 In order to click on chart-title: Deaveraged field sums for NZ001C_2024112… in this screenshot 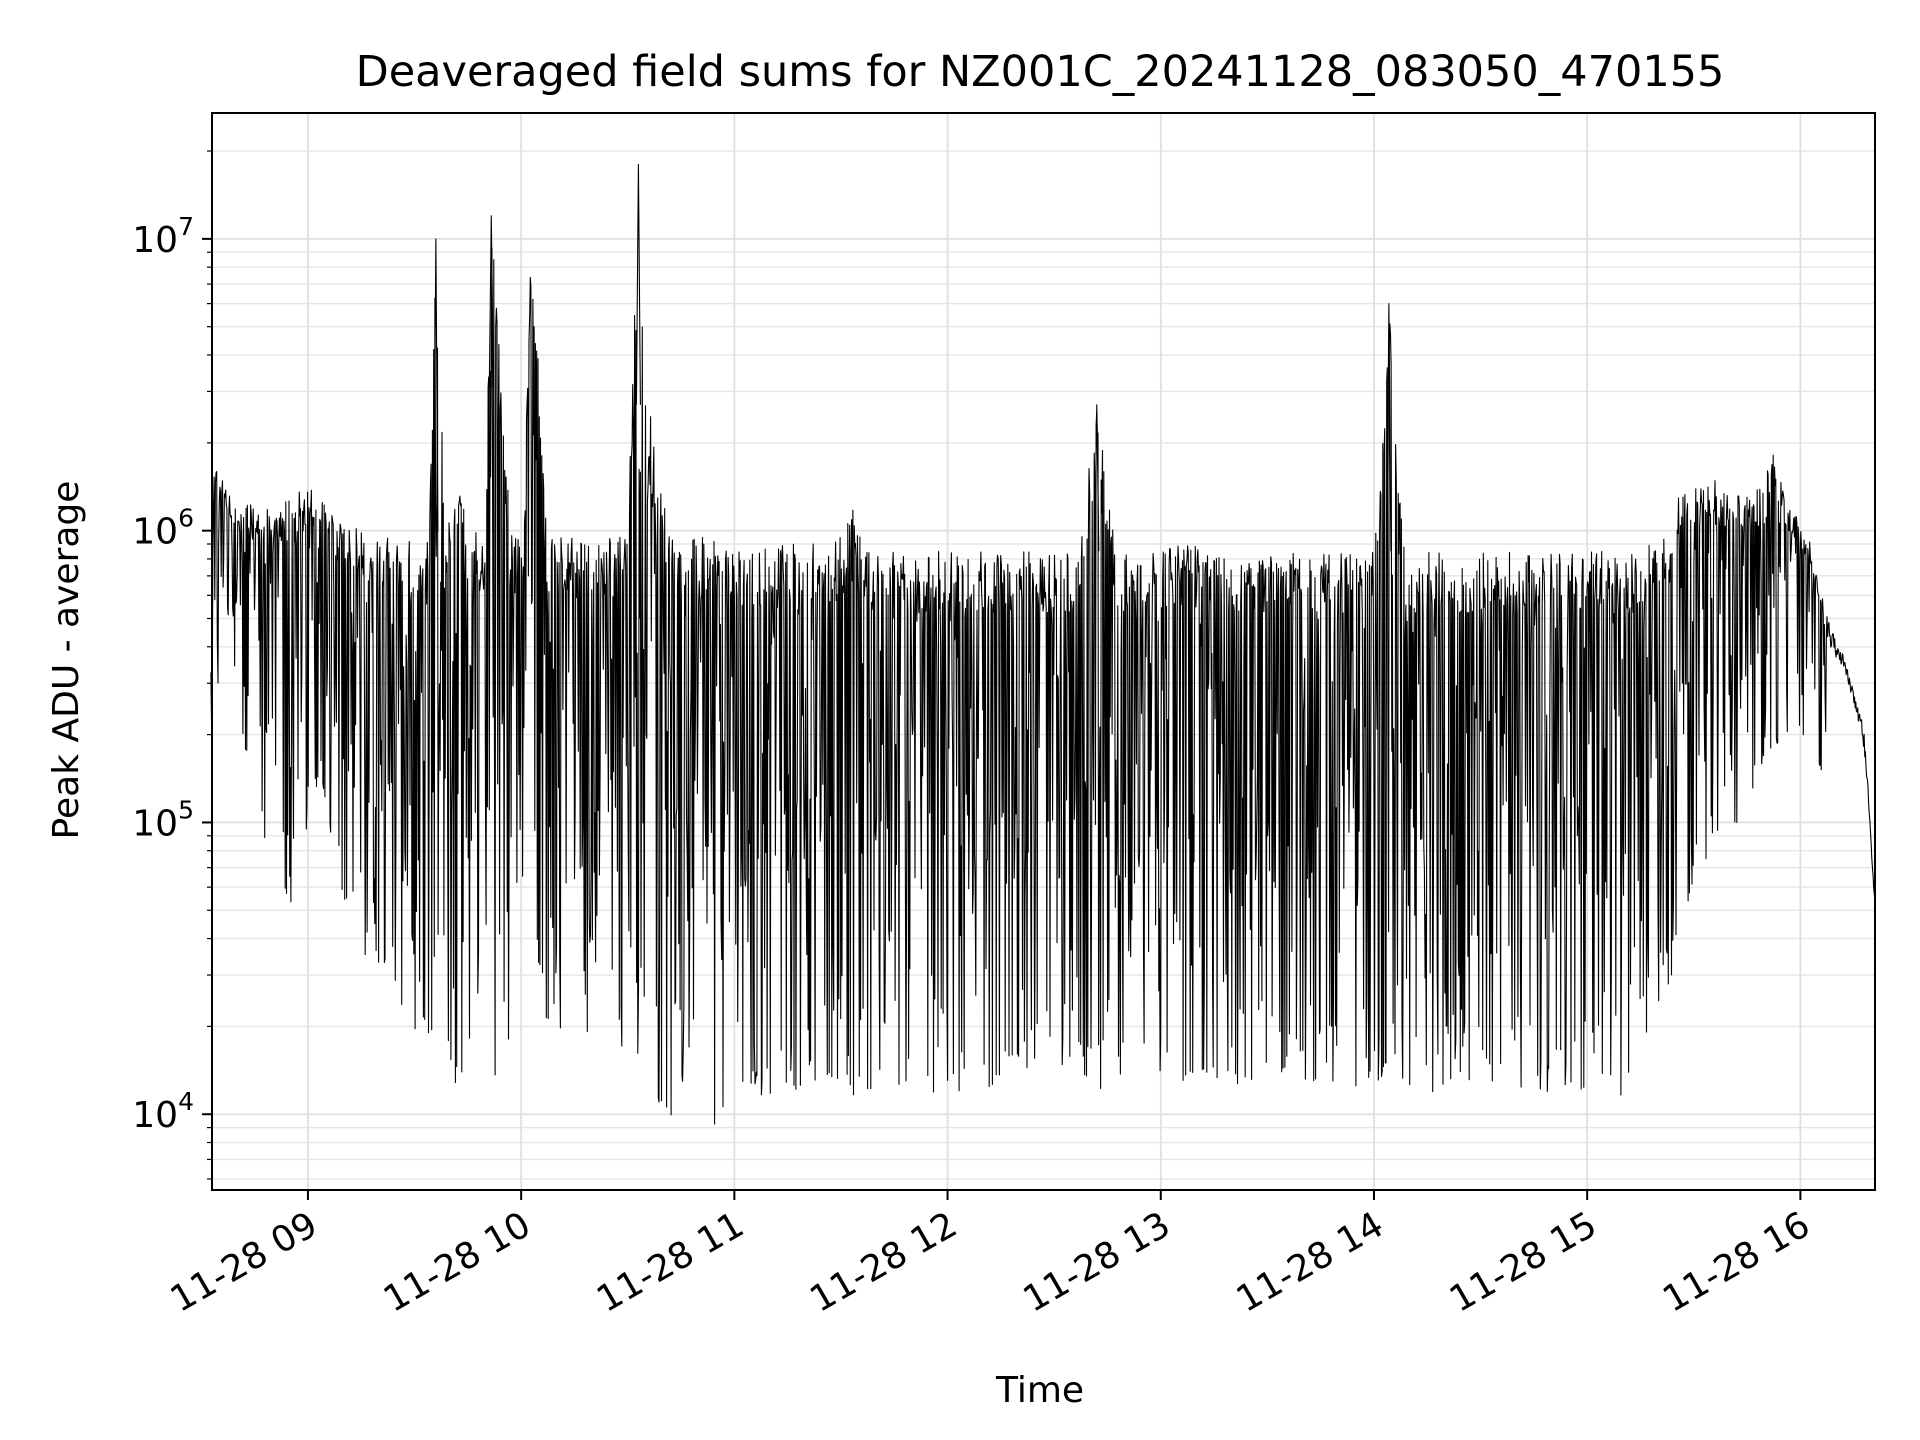, I will do `click(1040, 72)`.